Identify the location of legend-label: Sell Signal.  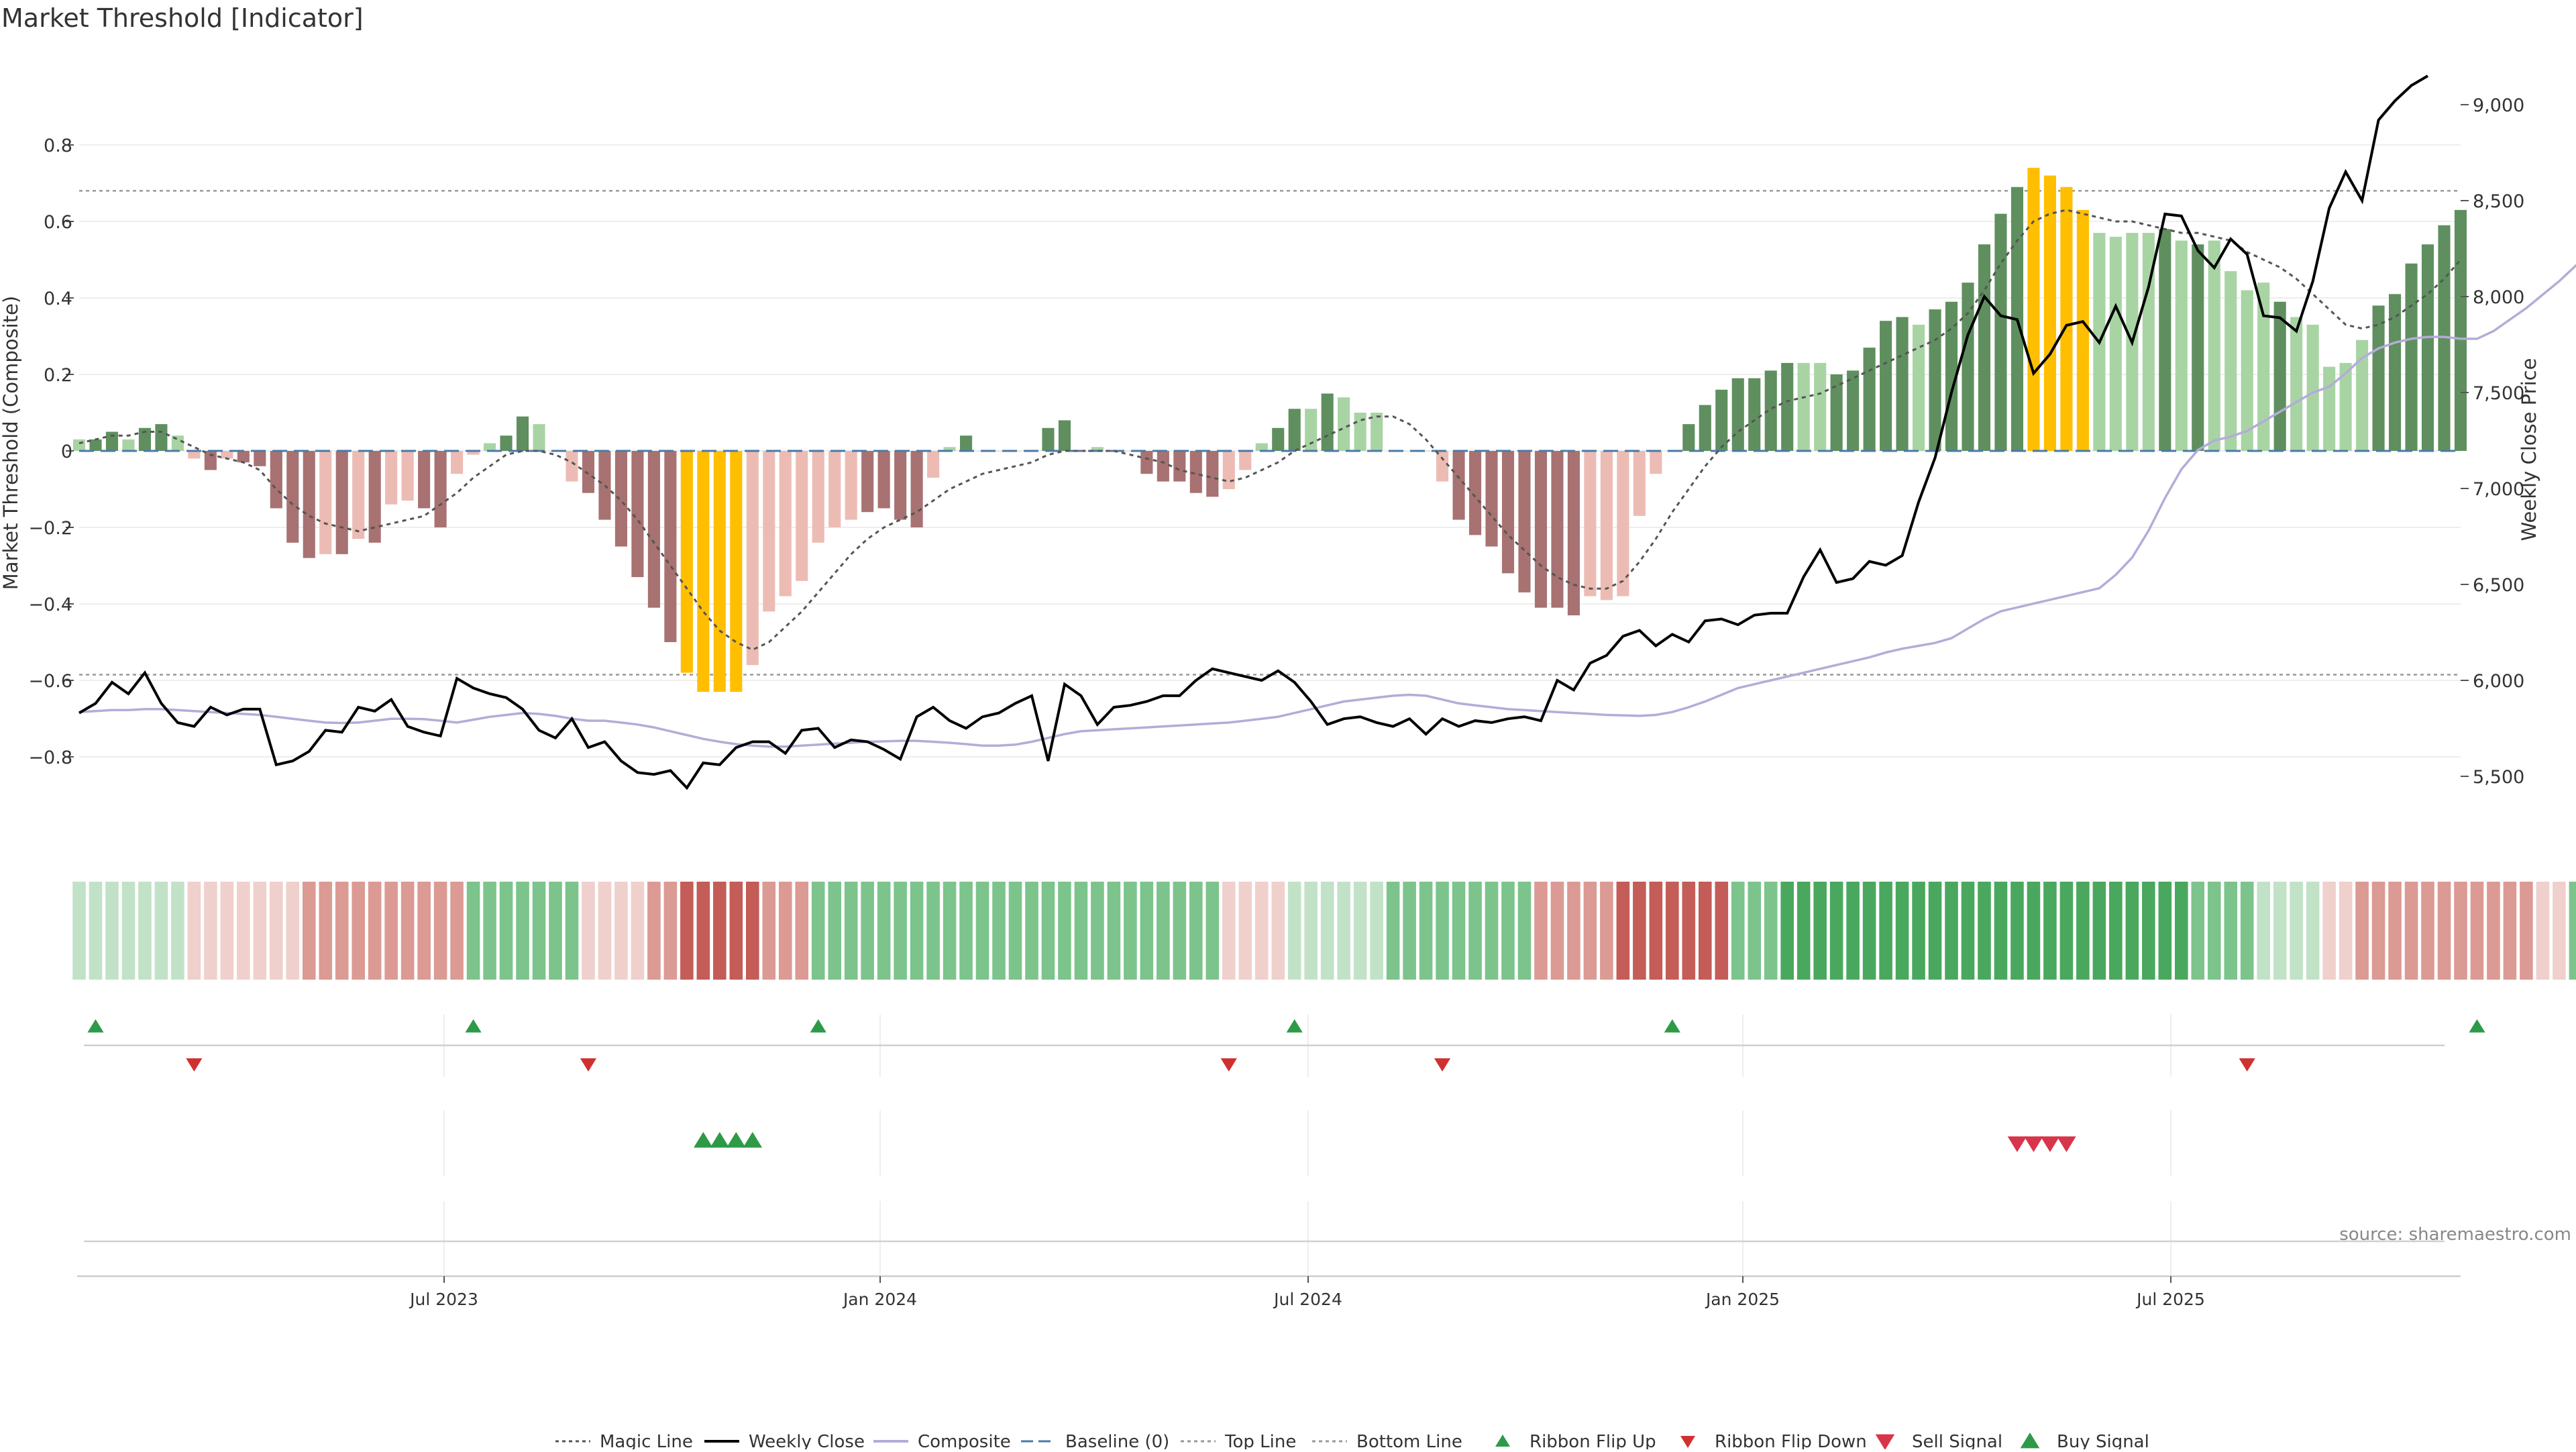
(1957, 1440).